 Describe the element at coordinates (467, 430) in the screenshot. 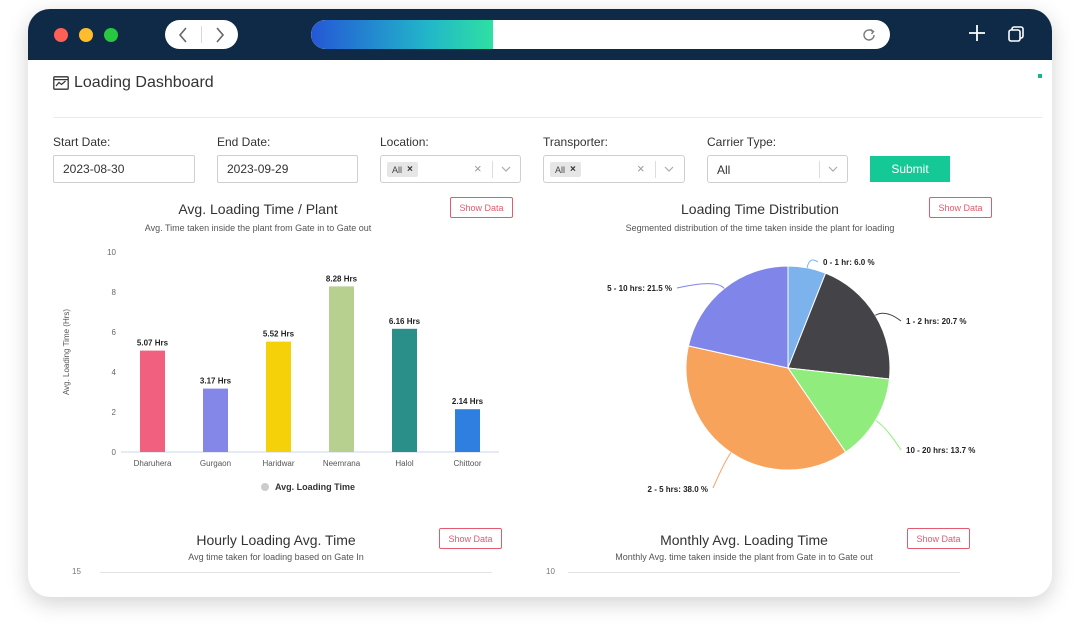

I see `bar-chittoor` at that location.